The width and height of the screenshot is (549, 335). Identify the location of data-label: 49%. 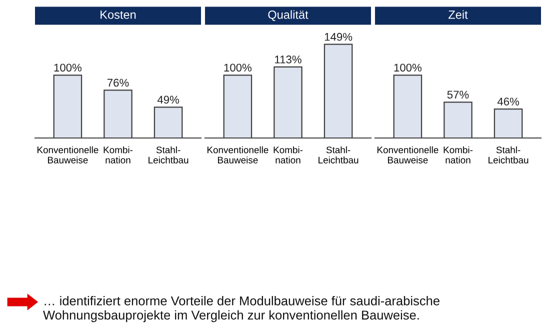
(168, 100).